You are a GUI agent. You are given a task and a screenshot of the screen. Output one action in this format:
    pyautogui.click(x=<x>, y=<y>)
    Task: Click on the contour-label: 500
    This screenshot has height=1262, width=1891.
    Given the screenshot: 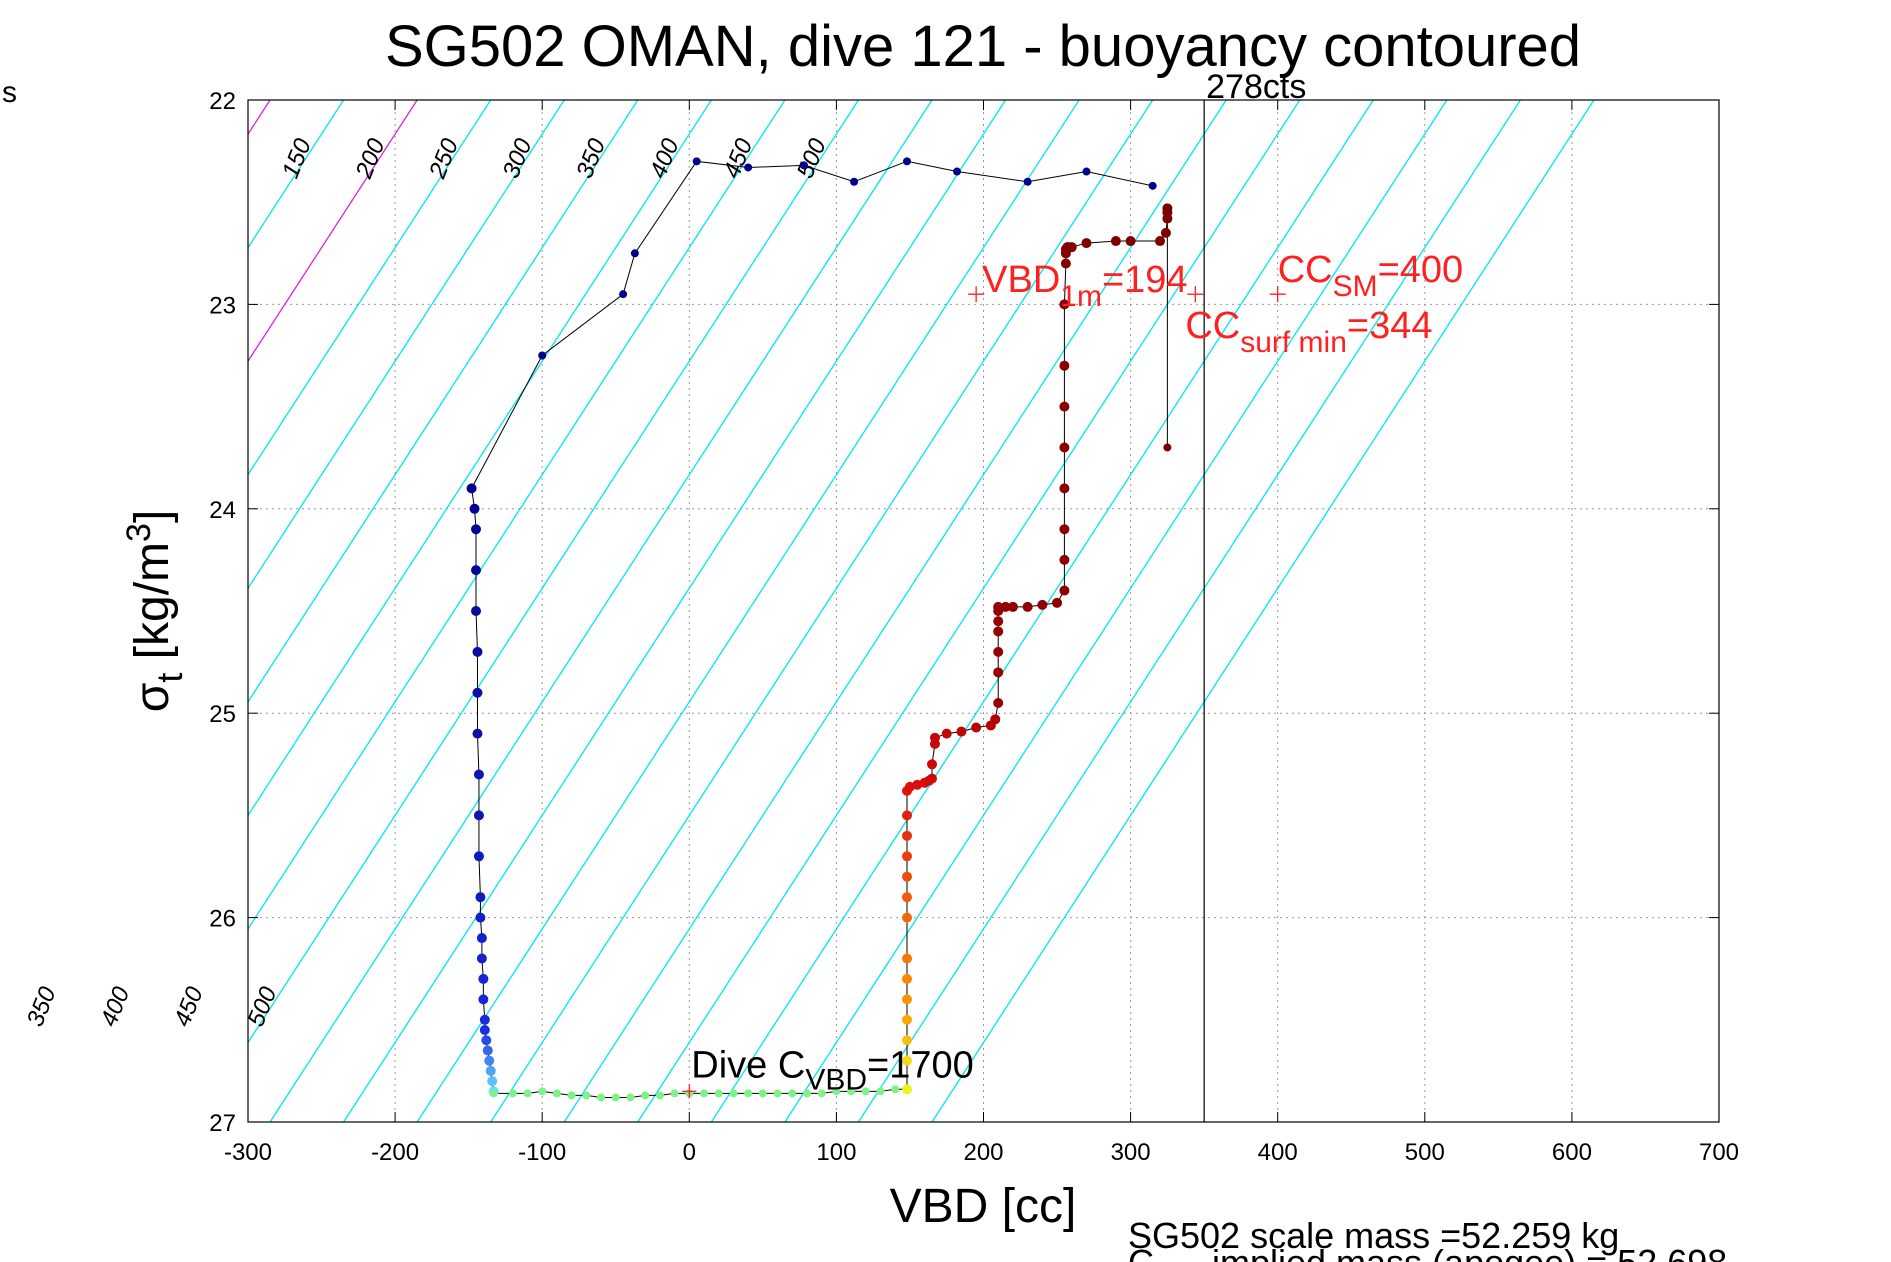 What is the action you would take?
    pyautogui.click(x=812, y=158)
    